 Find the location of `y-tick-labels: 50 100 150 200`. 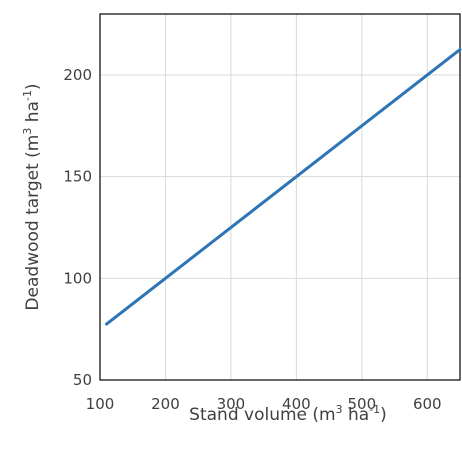

y-tick-labels: 50 100 150 200 is located at coordinates (77, 227).